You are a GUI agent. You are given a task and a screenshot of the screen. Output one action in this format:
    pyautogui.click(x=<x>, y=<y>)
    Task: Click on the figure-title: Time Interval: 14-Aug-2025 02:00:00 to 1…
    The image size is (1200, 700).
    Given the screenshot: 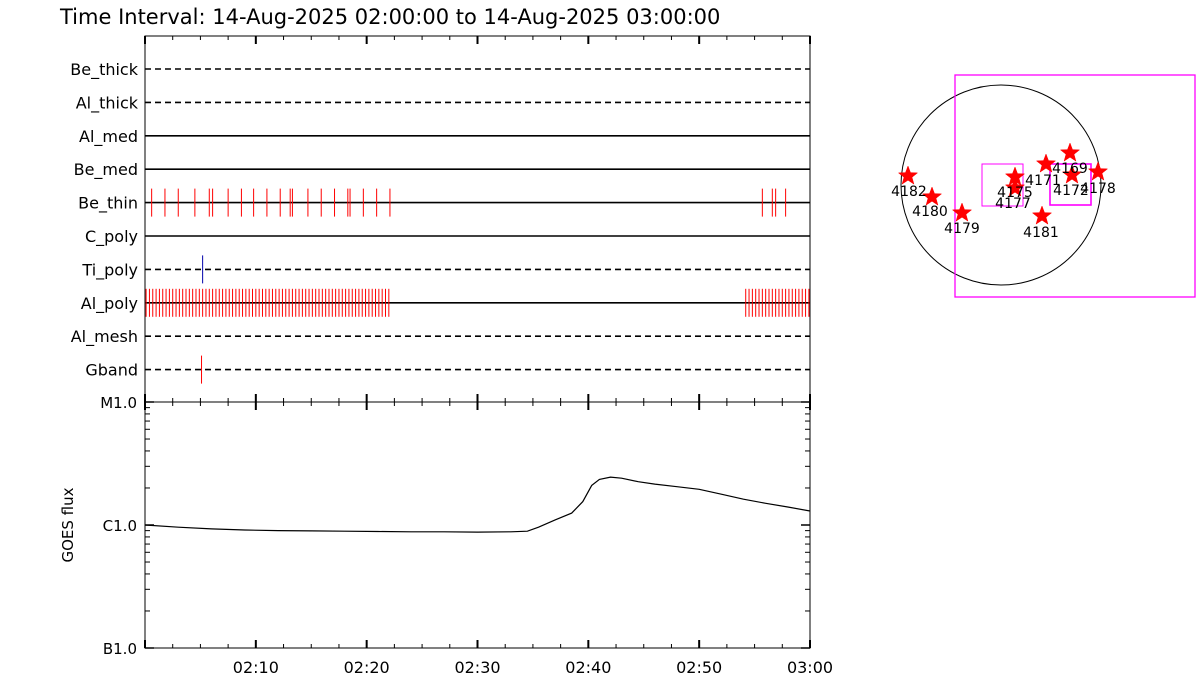 What is the action you would take?
    pyautogui.click(x=389, y=17)
    